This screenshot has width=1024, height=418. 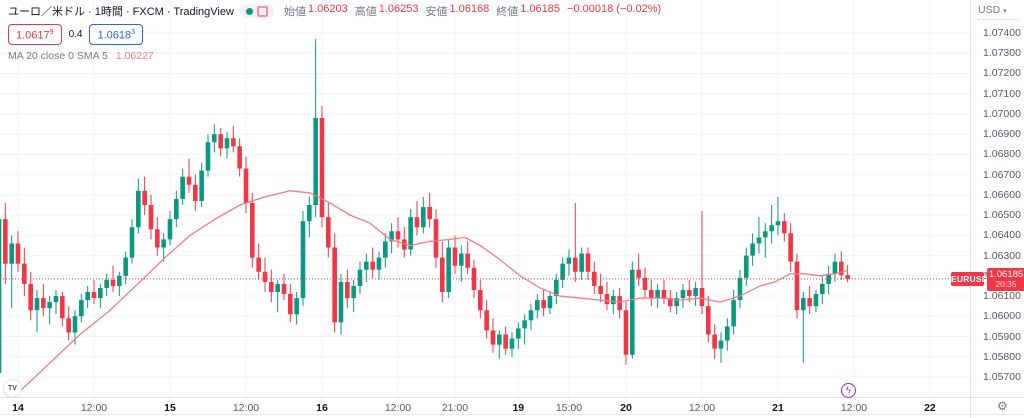 I want to click on currency-dropdown: USD ▾, so click(x=998, y=12).